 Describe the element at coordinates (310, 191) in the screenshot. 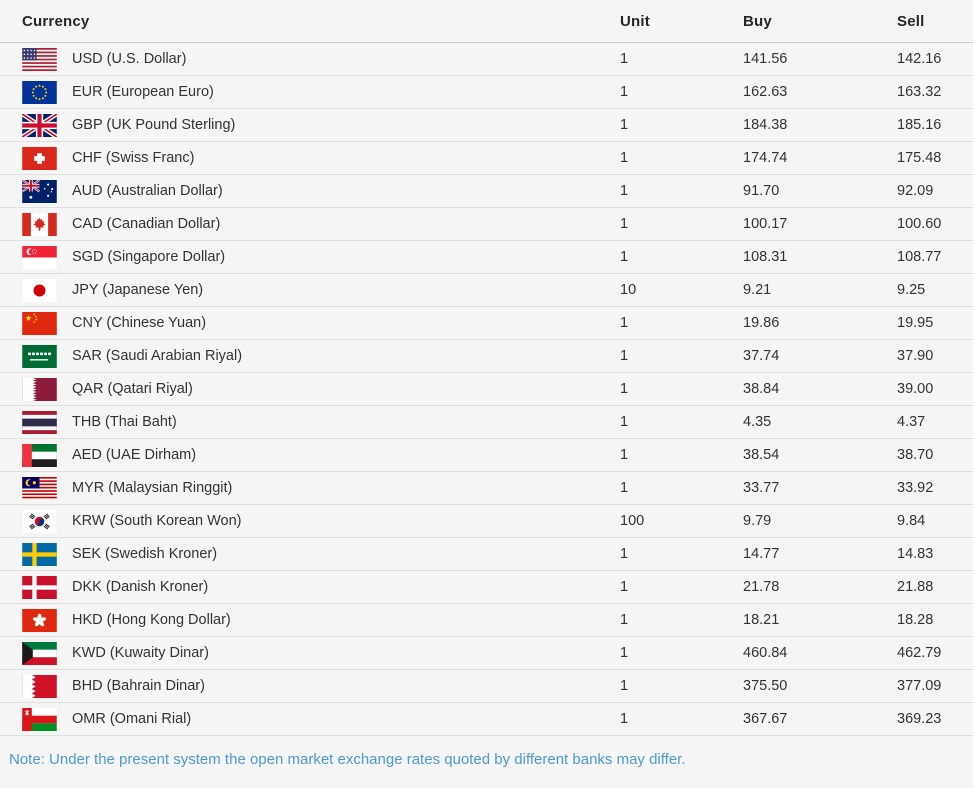

I see `currency-cell: AUD (Australian Dollar)` at that location.